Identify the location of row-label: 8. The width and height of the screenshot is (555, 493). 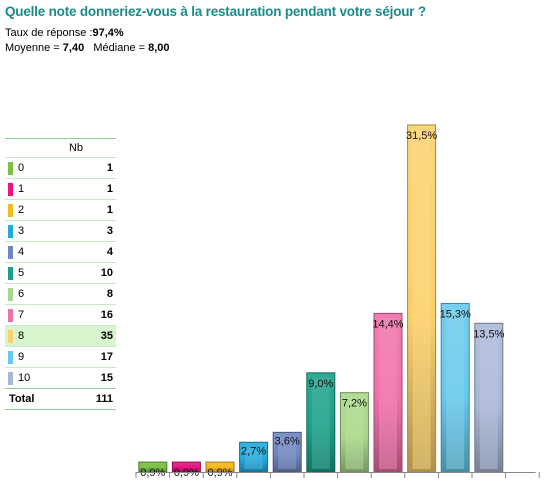
(21, 336).